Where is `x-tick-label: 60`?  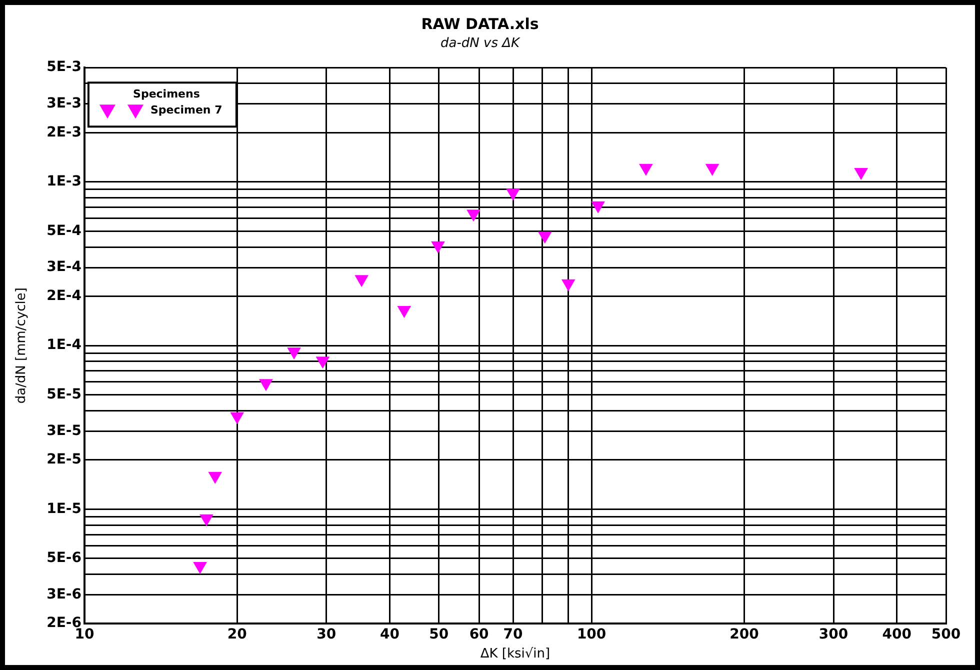 x-tick-label: 60 is located at coordinates (479, 634).